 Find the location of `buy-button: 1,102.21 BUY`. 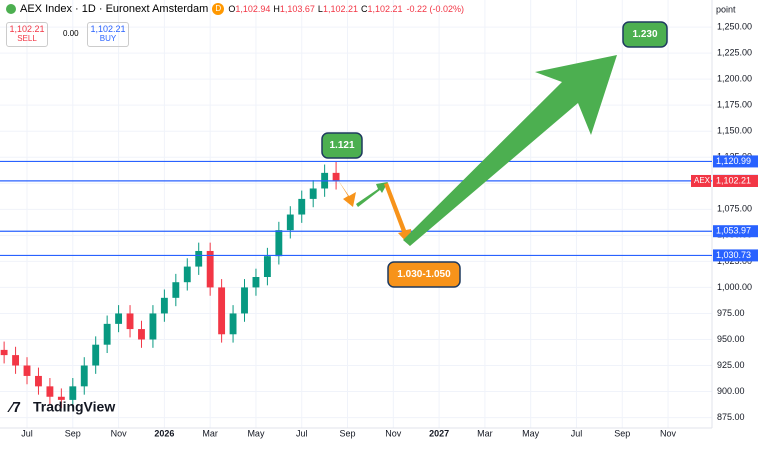

buy-button: 1,102.21 BUY is located at coordinates (108, 34).